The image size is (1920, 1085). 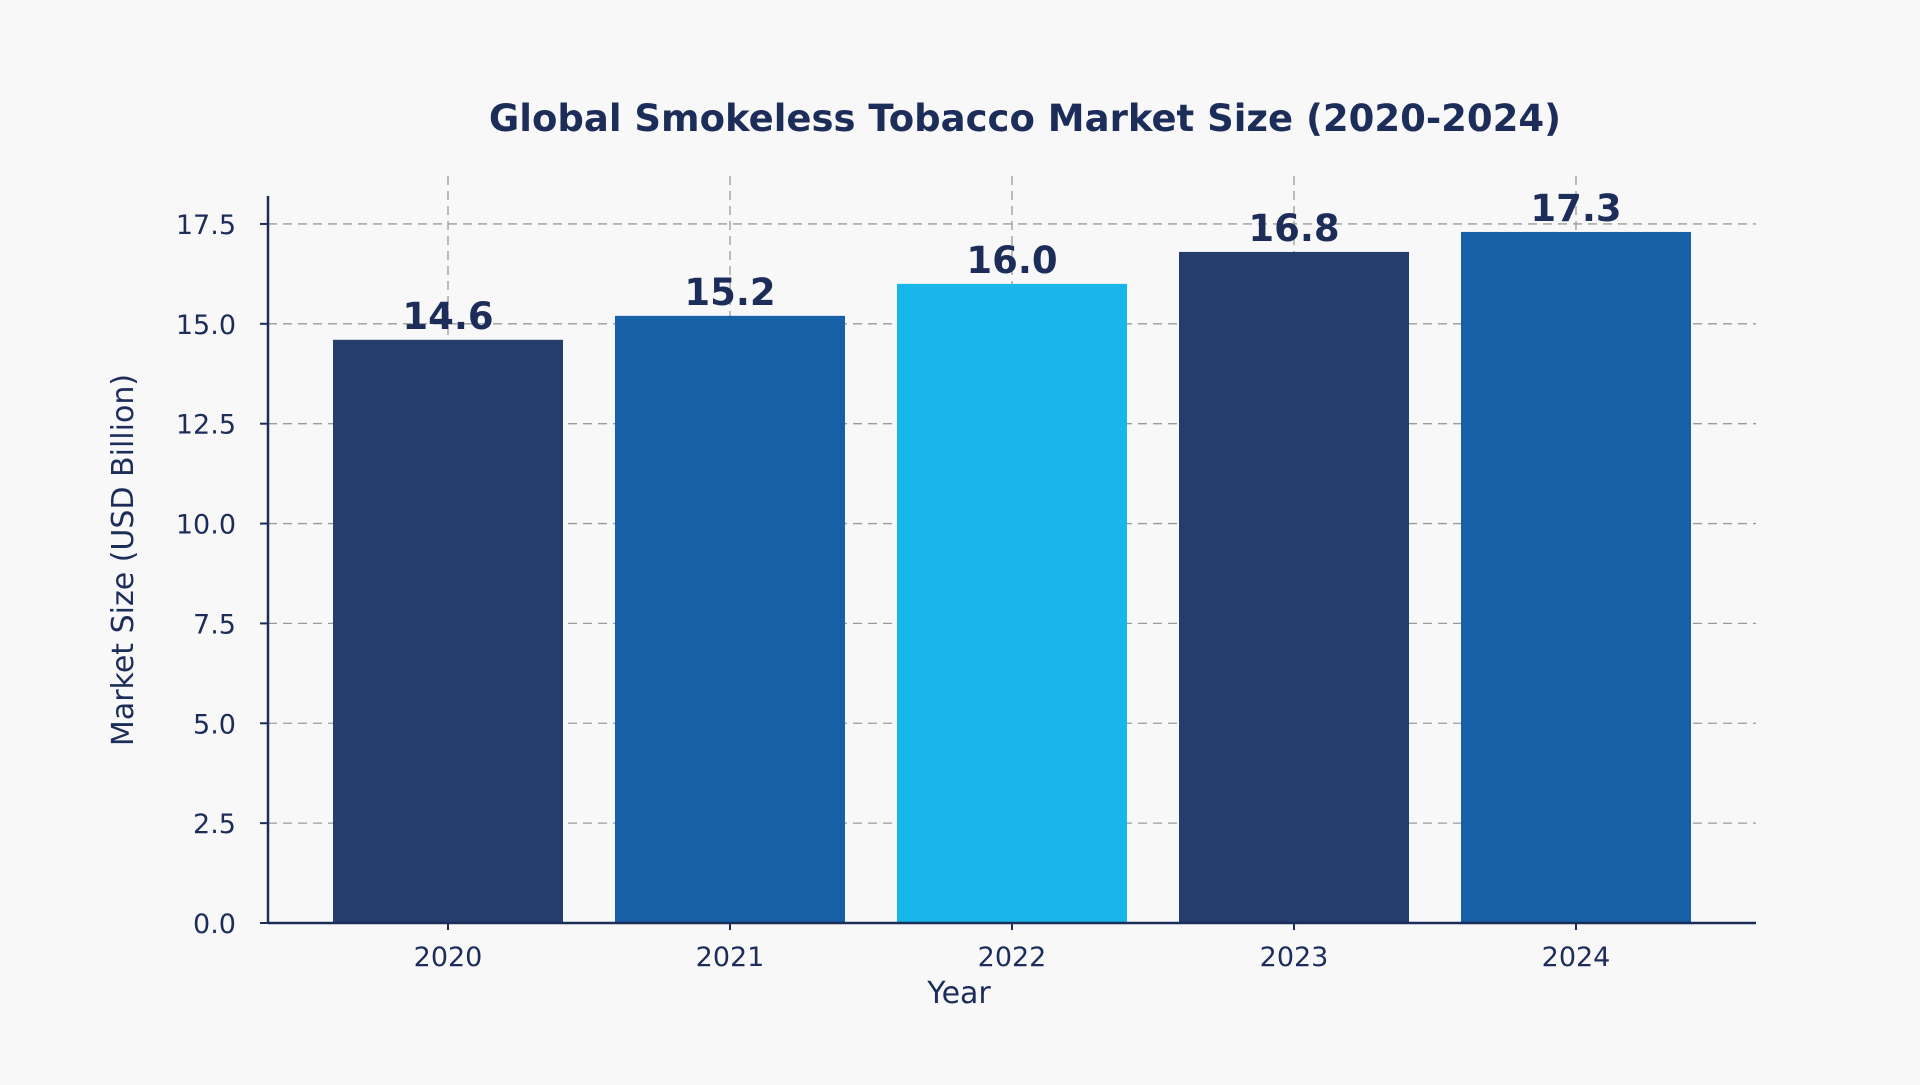 I want to click on x-tick-label-2023: 2023, so click(x=1294, y=957).